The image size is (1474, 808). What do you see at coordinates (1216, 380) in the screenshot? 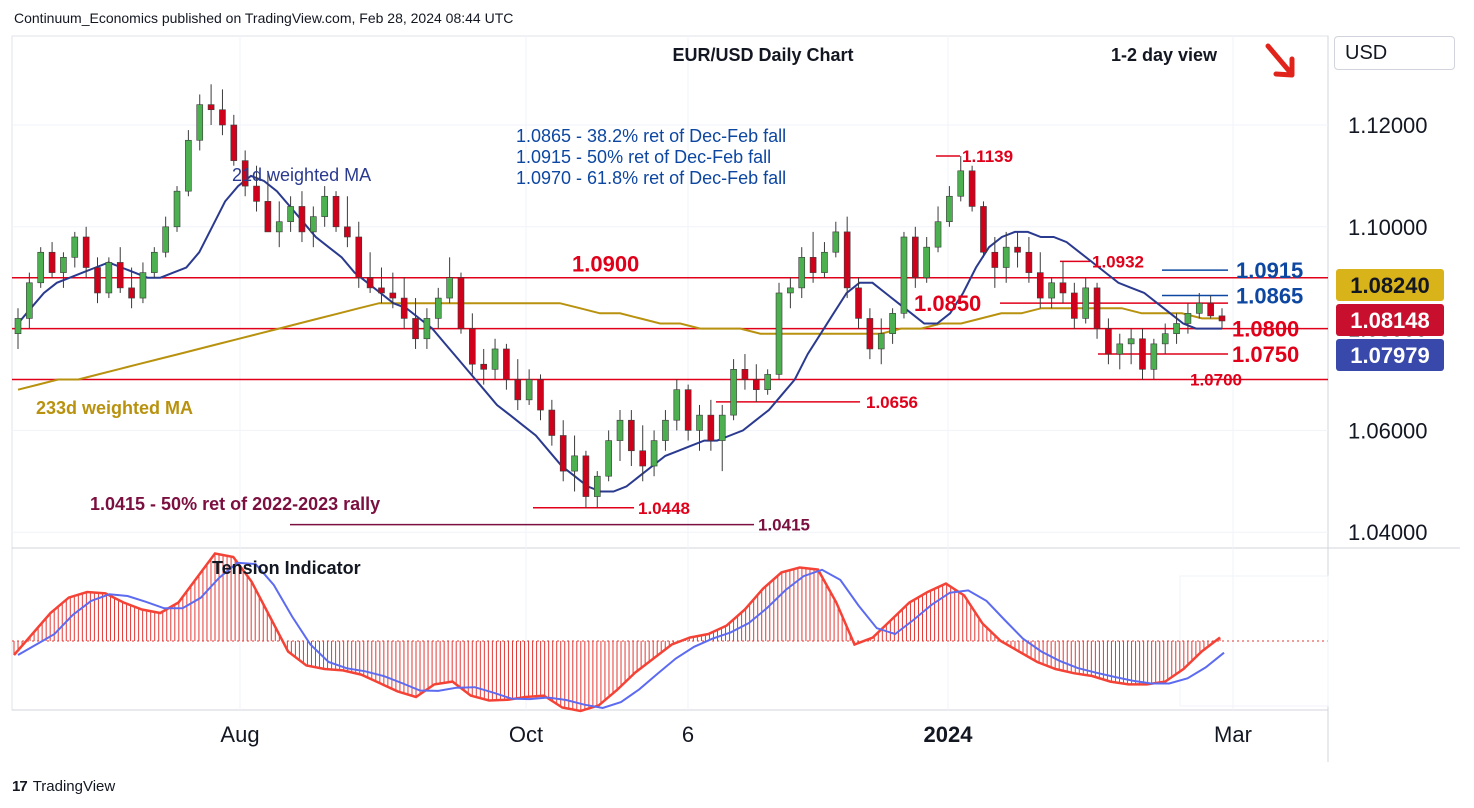
I see `level-label-1.0700: 1.0700` at bounding box center [1216, 380].